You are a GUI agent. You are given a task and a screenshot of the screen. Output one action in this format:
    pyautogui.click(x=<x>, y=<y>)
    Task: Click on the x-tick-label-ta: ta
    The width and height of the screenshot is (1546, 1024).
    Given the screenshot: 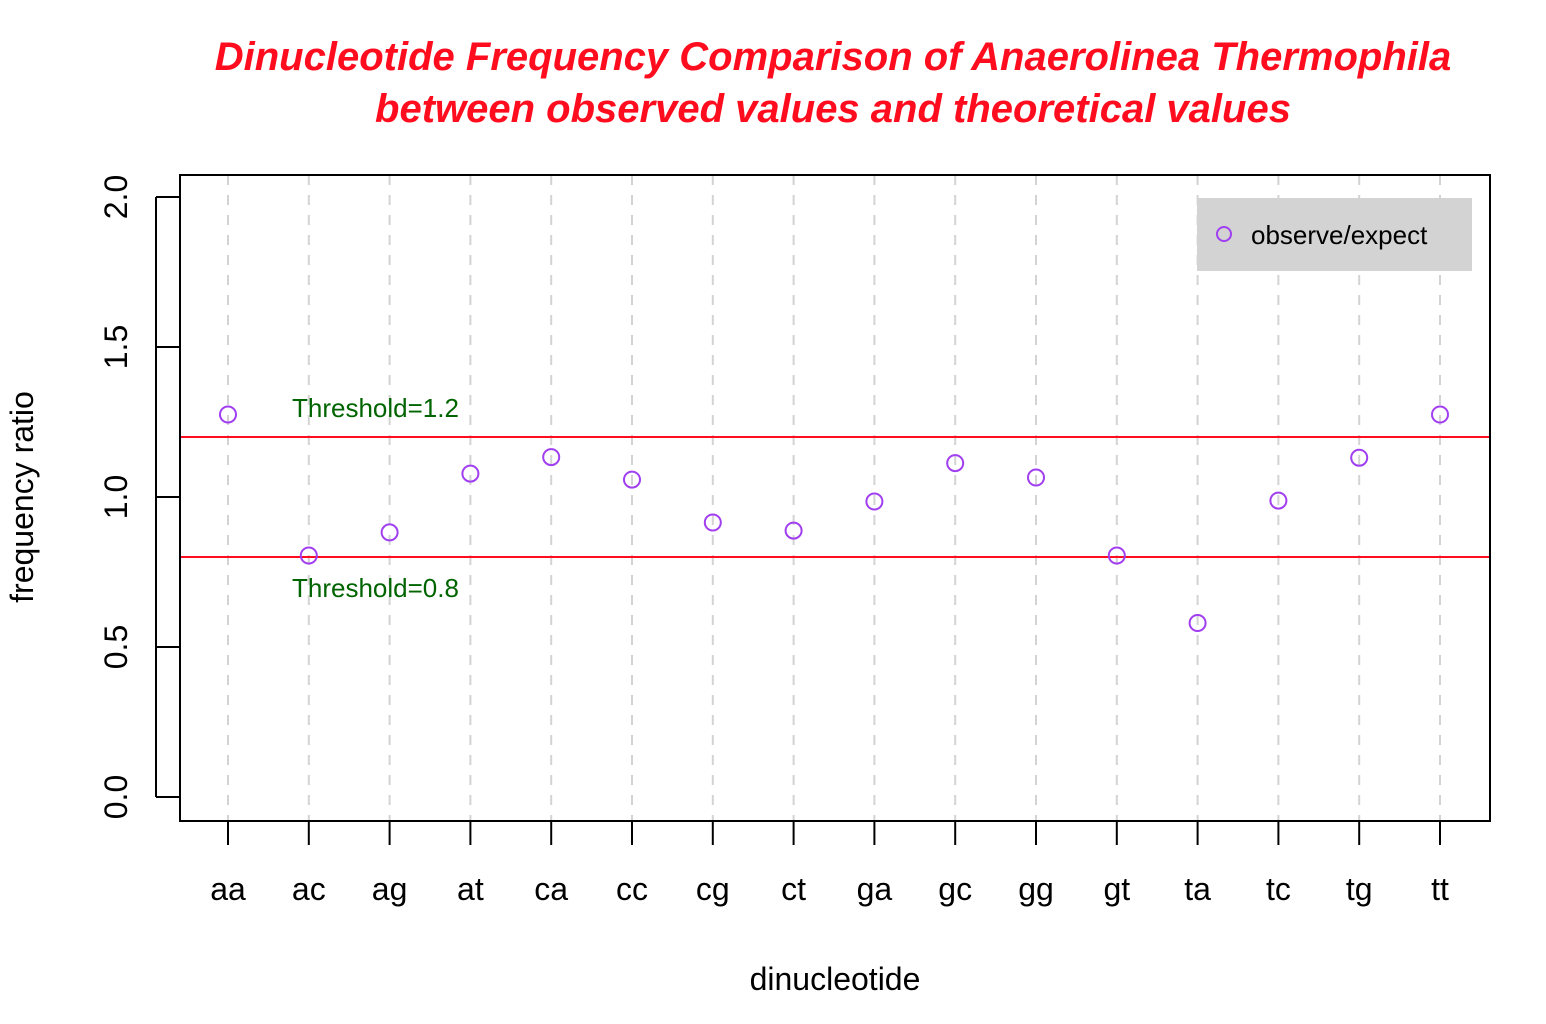 What is the action you would take?
    pyautogui.click(x=1197, y=889)
    